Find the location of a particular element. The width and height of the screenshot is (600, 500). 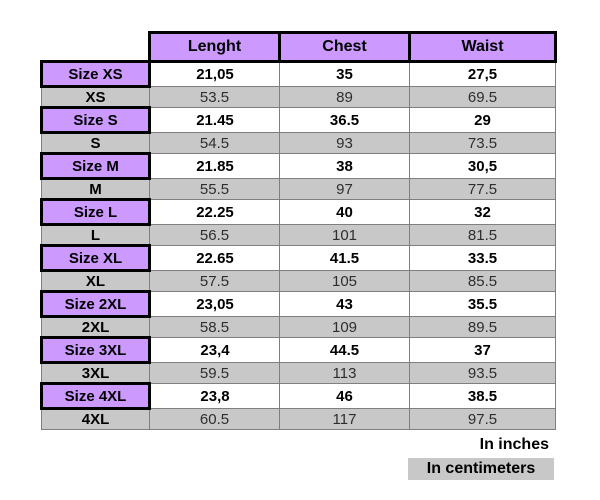

value-cell: 81.5 is located at coordinates (482, 235).